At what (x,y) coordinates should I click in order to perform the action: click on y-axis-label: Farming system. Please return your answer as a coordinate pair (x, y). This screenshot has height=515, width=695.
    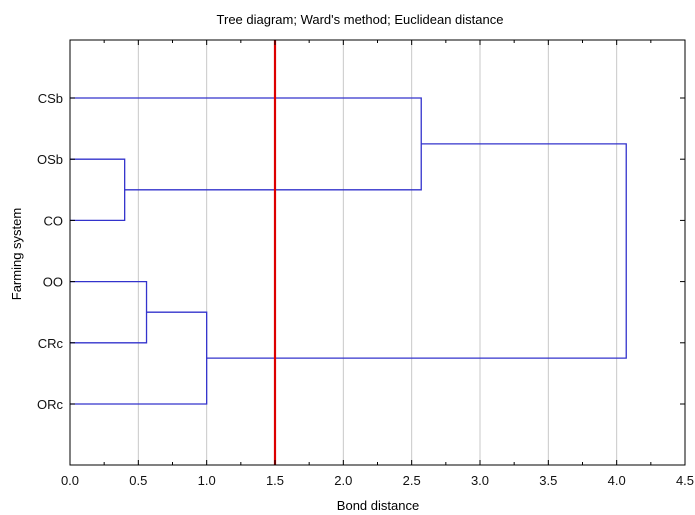
    Looking at the image, I should click on (16, 254).